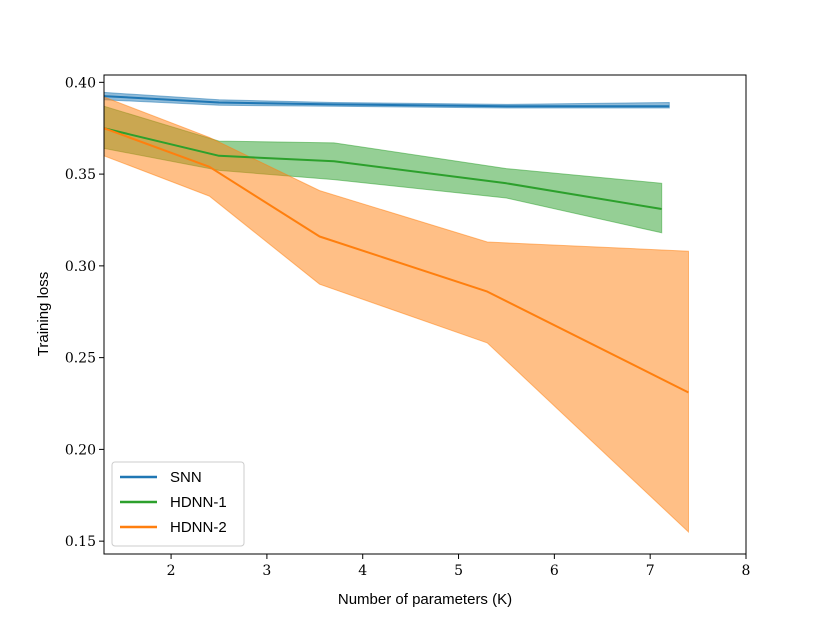  What do you see at coordinates (650, 571) in the screenshot?
I see `x-tick-label: 7` at bounding box center [650, 571].